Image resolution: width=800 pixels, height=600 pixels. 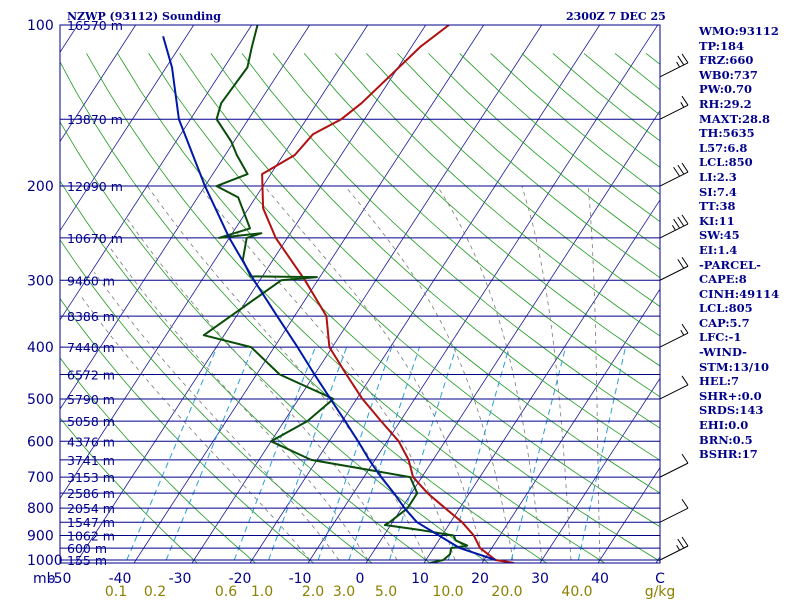 What do you see at coordinates (720, 337) in the screenshot?
I see `index-item: LFC:-1` at bounding box center [720, 337].